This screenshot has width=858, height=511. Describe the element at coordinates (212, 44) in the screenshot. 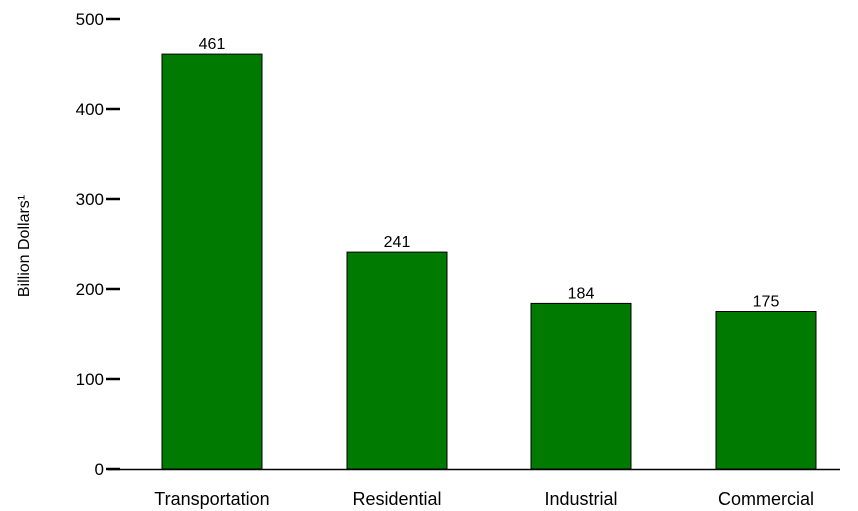

I see `data-label: 461` at that location.